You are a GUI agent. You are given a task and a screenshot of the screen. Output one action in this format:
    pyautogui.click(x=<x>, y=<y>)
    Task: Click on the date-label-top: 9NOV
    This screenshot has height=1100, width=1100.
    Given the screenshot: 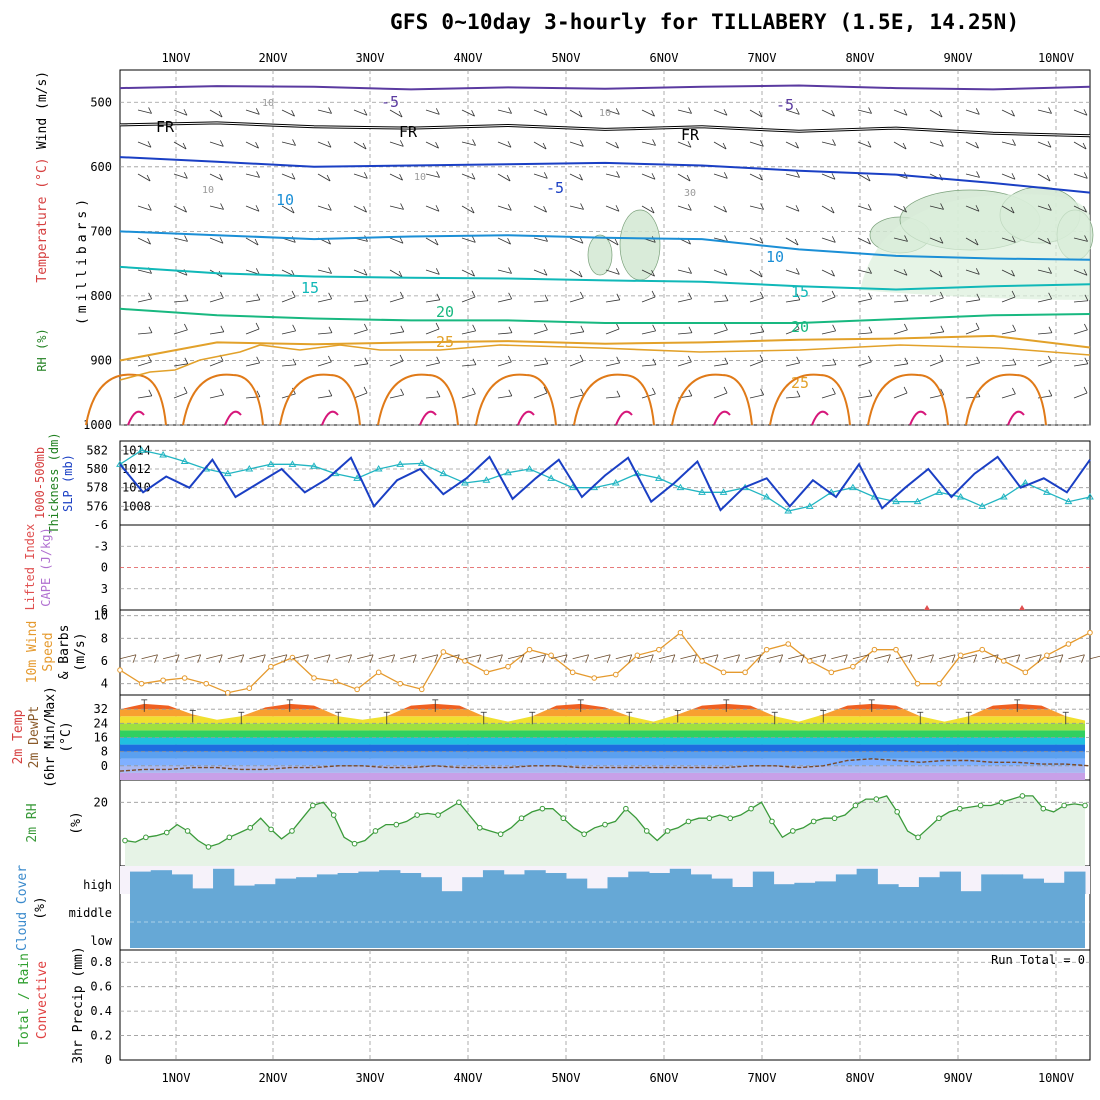 What is the action you would take?
    pyautogui.click(x=958, y=58)
    